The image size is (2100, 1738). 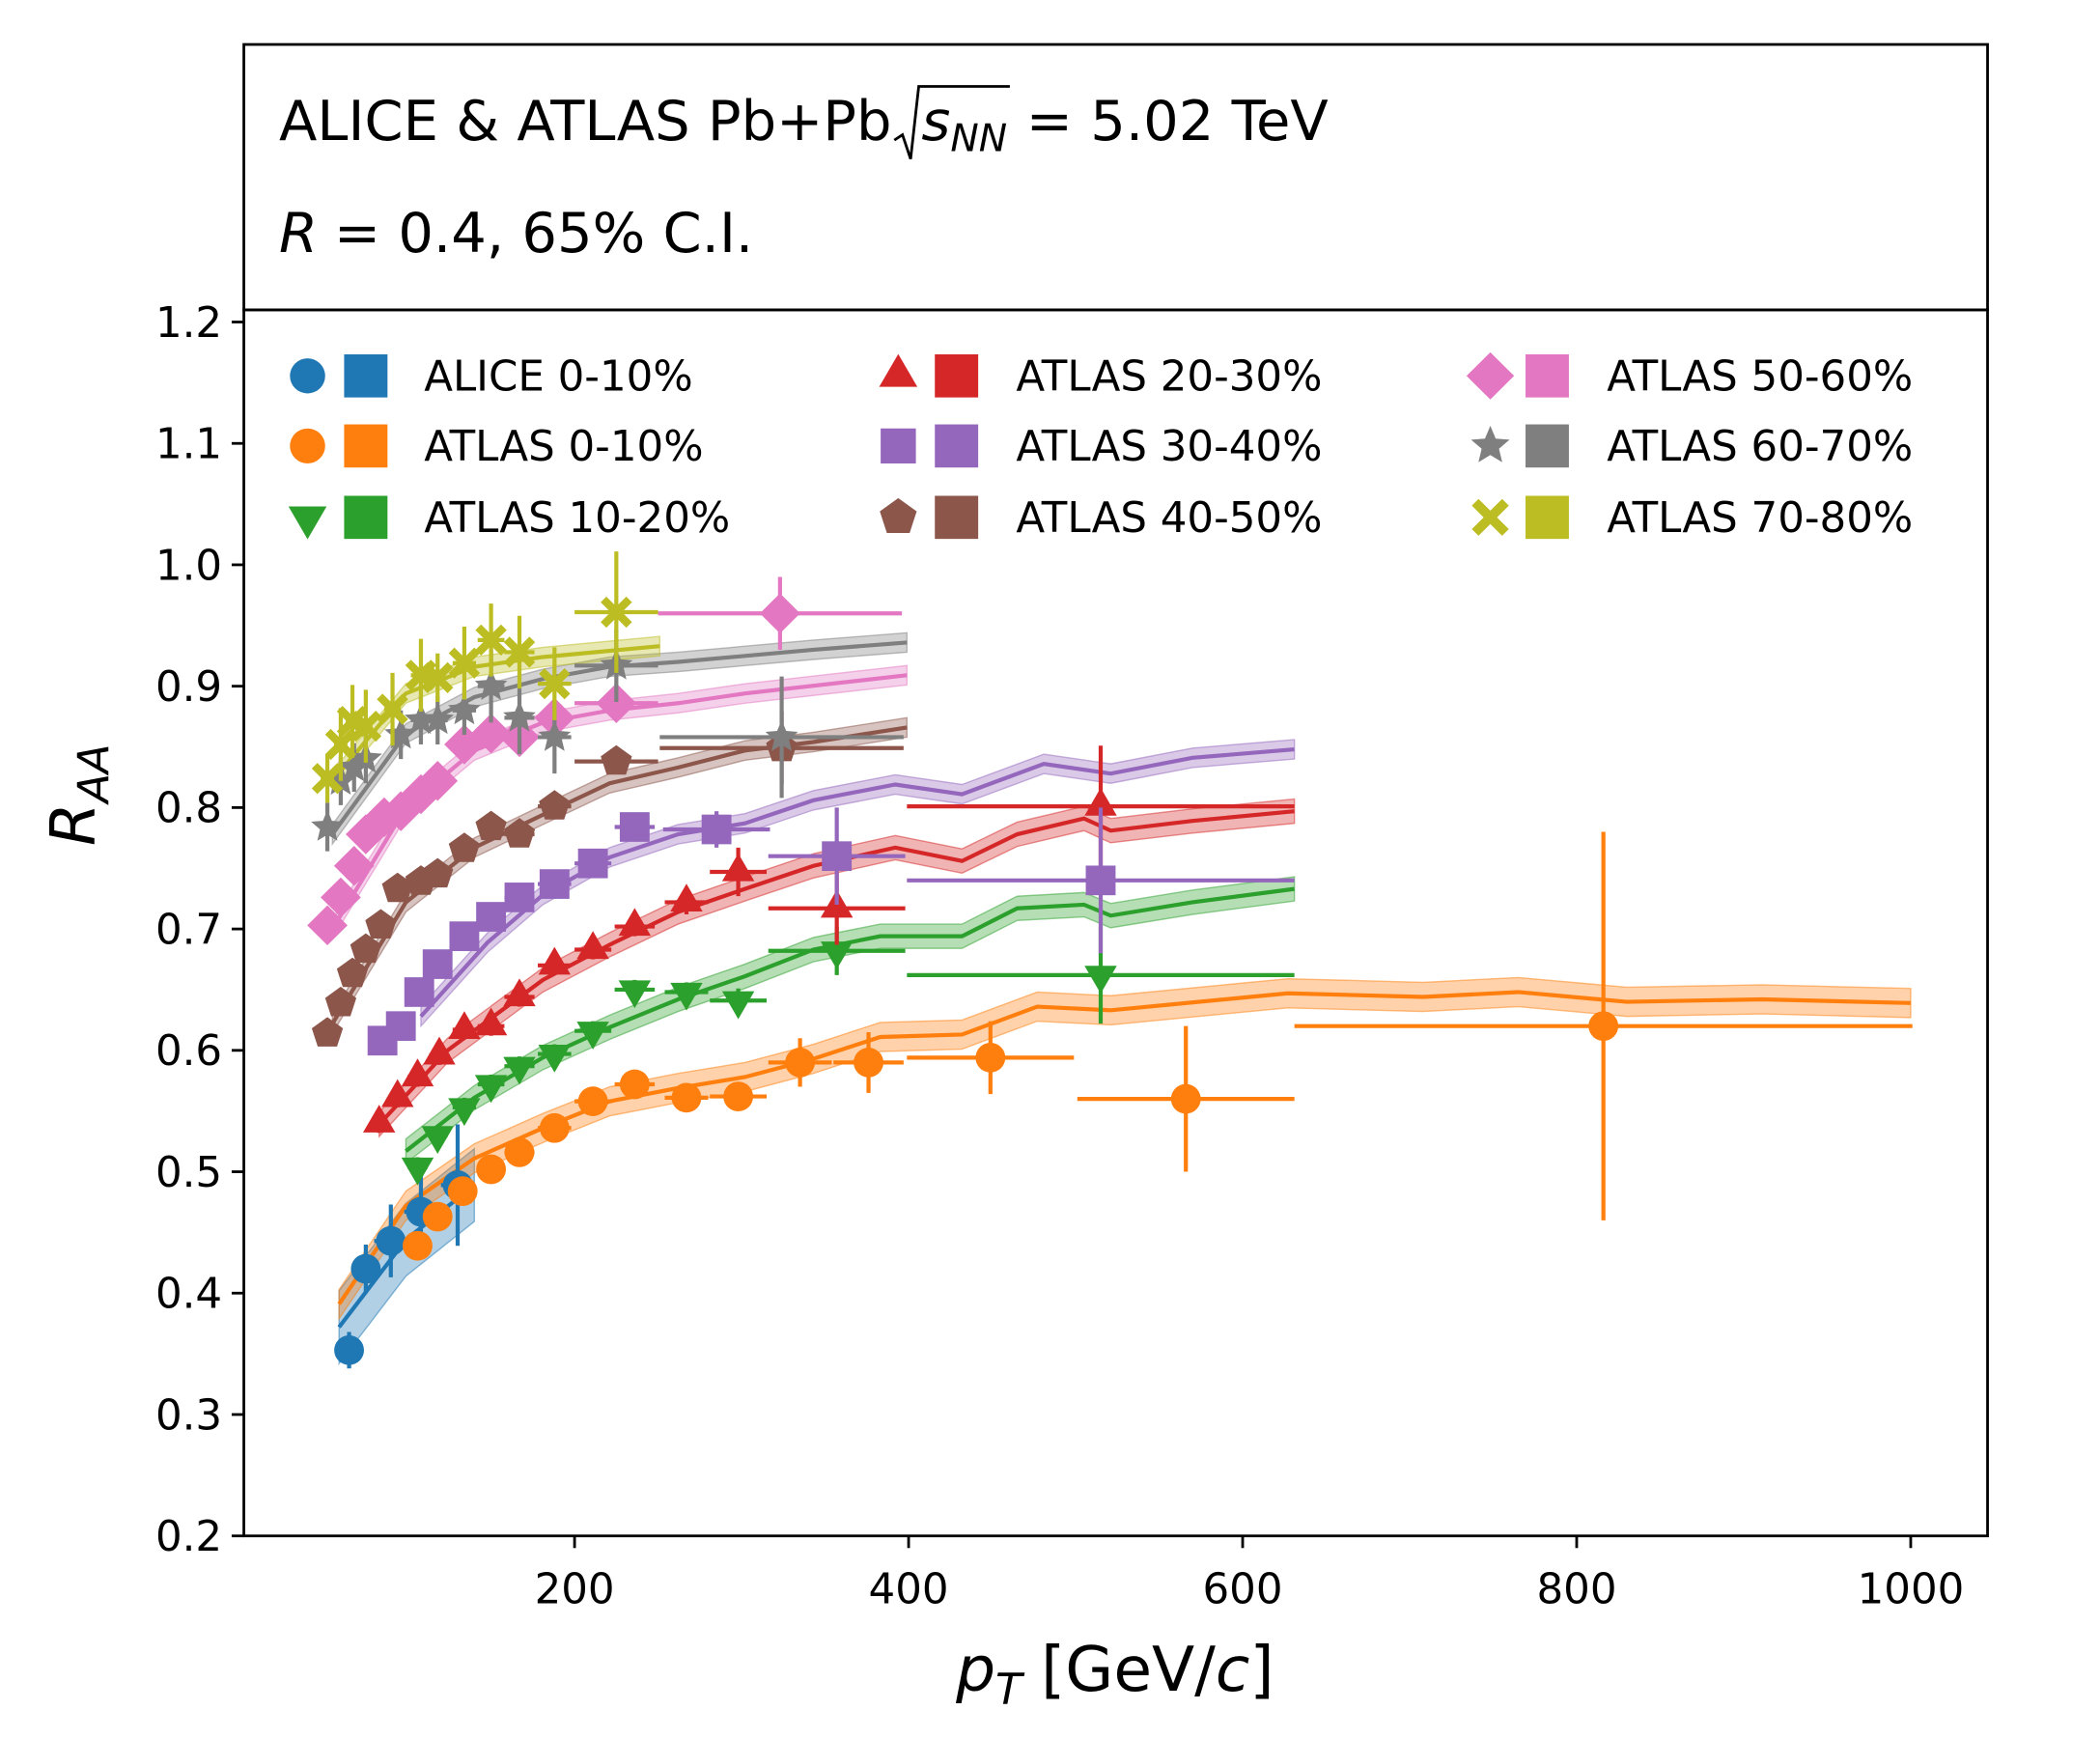 What do you see at coordinates (952, 122) in the screenshot?
I see `radical-sign` at bounding box center [952, 122].